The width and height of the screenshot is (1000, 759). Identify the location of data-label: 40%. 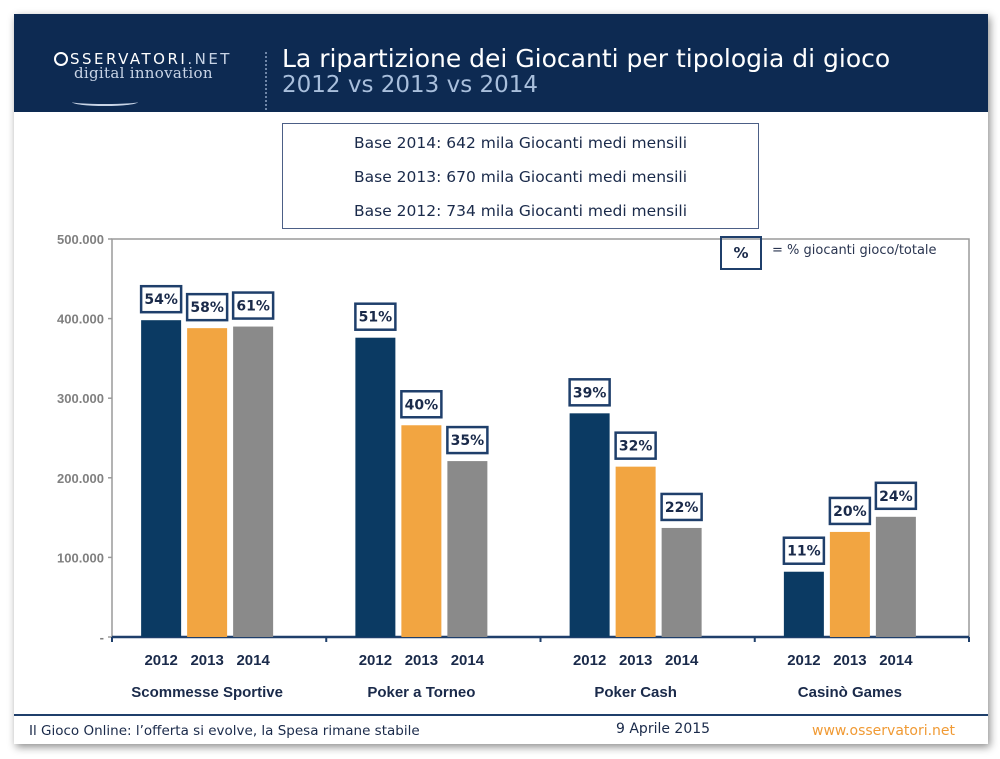
(422, 405).